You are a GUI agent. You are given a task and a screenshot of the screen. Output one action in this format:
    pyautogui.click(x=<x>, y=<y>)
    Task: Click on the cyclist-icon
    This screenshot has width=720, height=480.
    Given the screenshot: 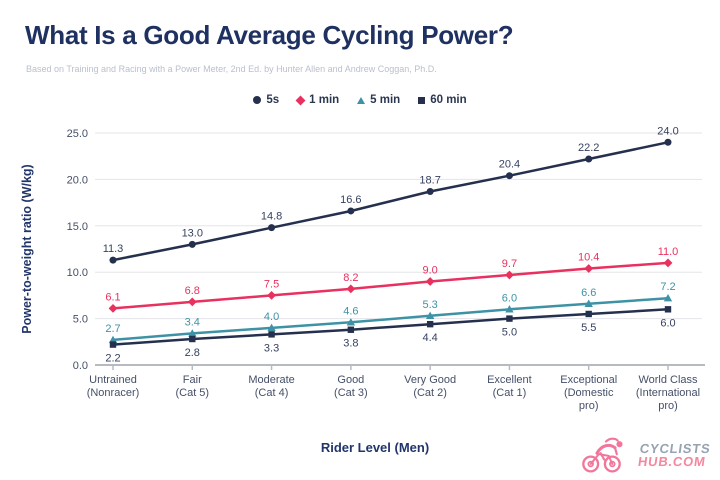 What is the action you would take?
    pyautogui.click(x=602, y=455)
    